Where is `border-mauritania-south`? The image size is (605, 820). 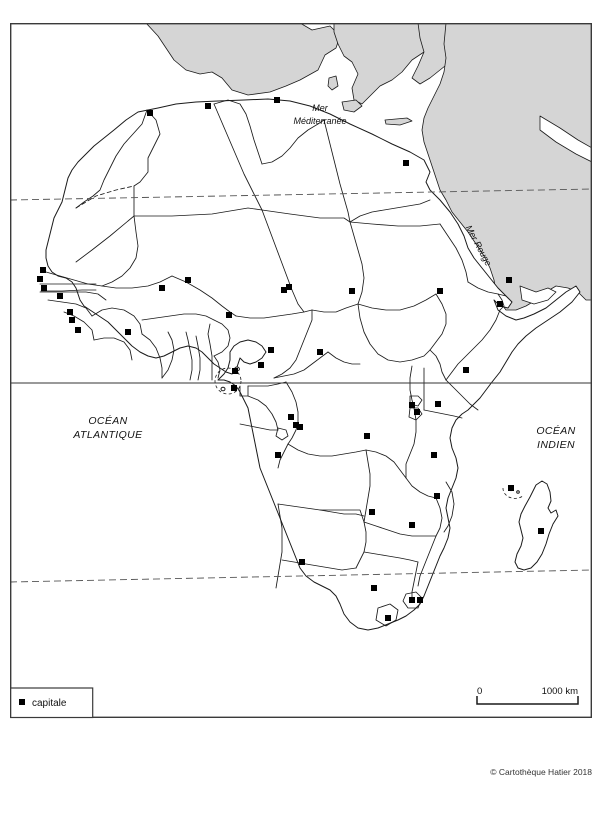 border-mauritania-south is located at coordinates (74, 279).